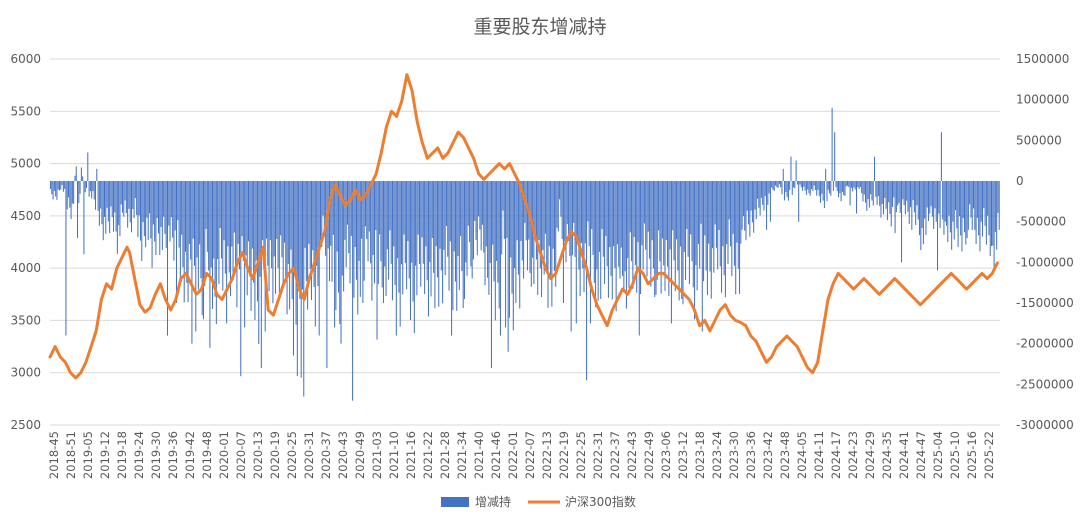 This screenshot has height=529, width=1080. What do you see at coordinates (972, 455) in the screenshot?
I see `x-tick-label: 2025-16` at bounding box center [972, 455].